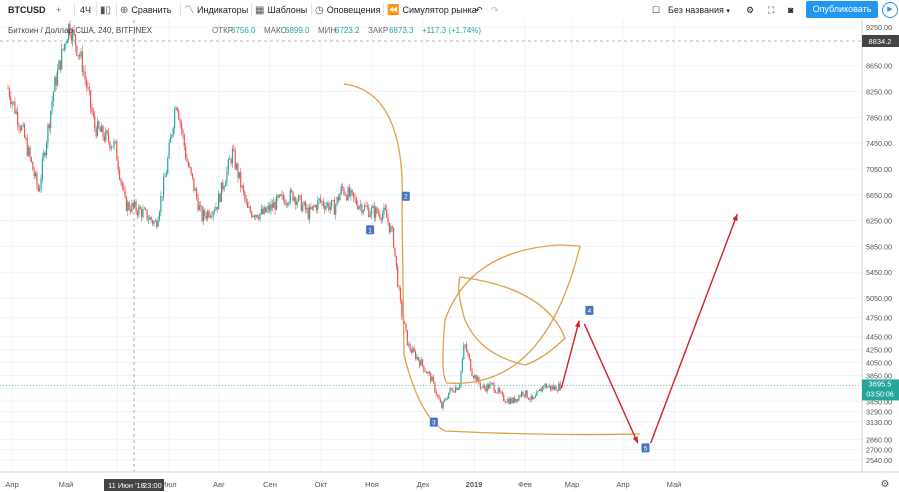 The width and height of the screenshot is (899, 492). I want to click on add-symbol-icon: +, so click(59, 10).